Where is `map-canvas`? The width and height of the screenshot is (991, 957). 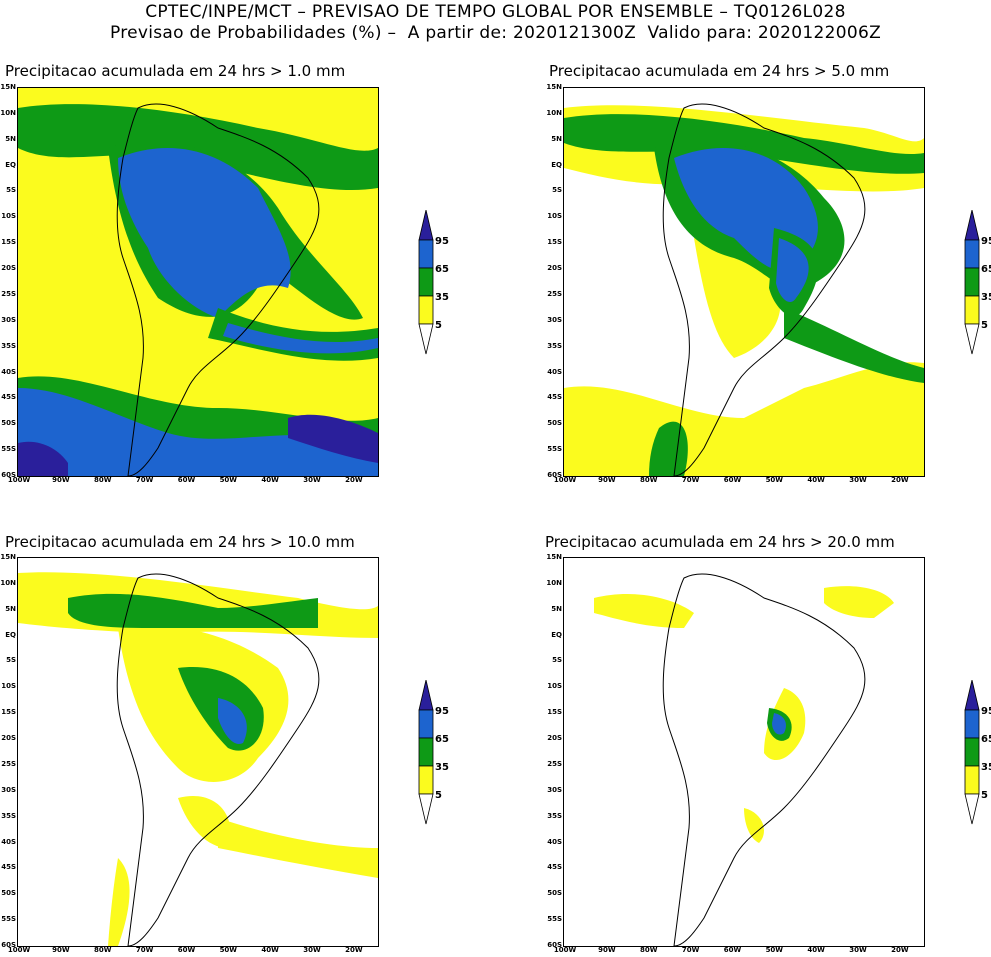
map-canvas is located at coordinates (198, 282).